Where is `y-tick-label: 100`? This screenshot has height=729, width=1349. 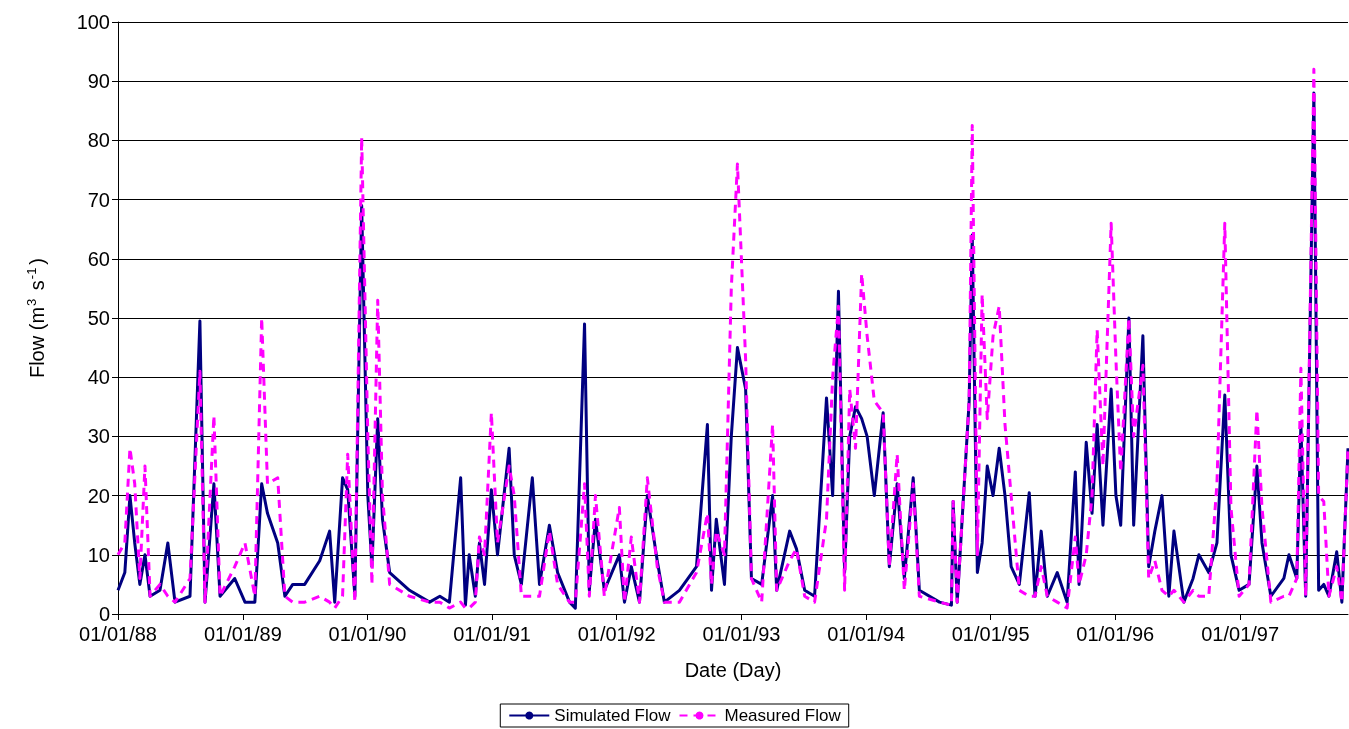
y-tick-label: 100 is located at coordinates (93, 22).